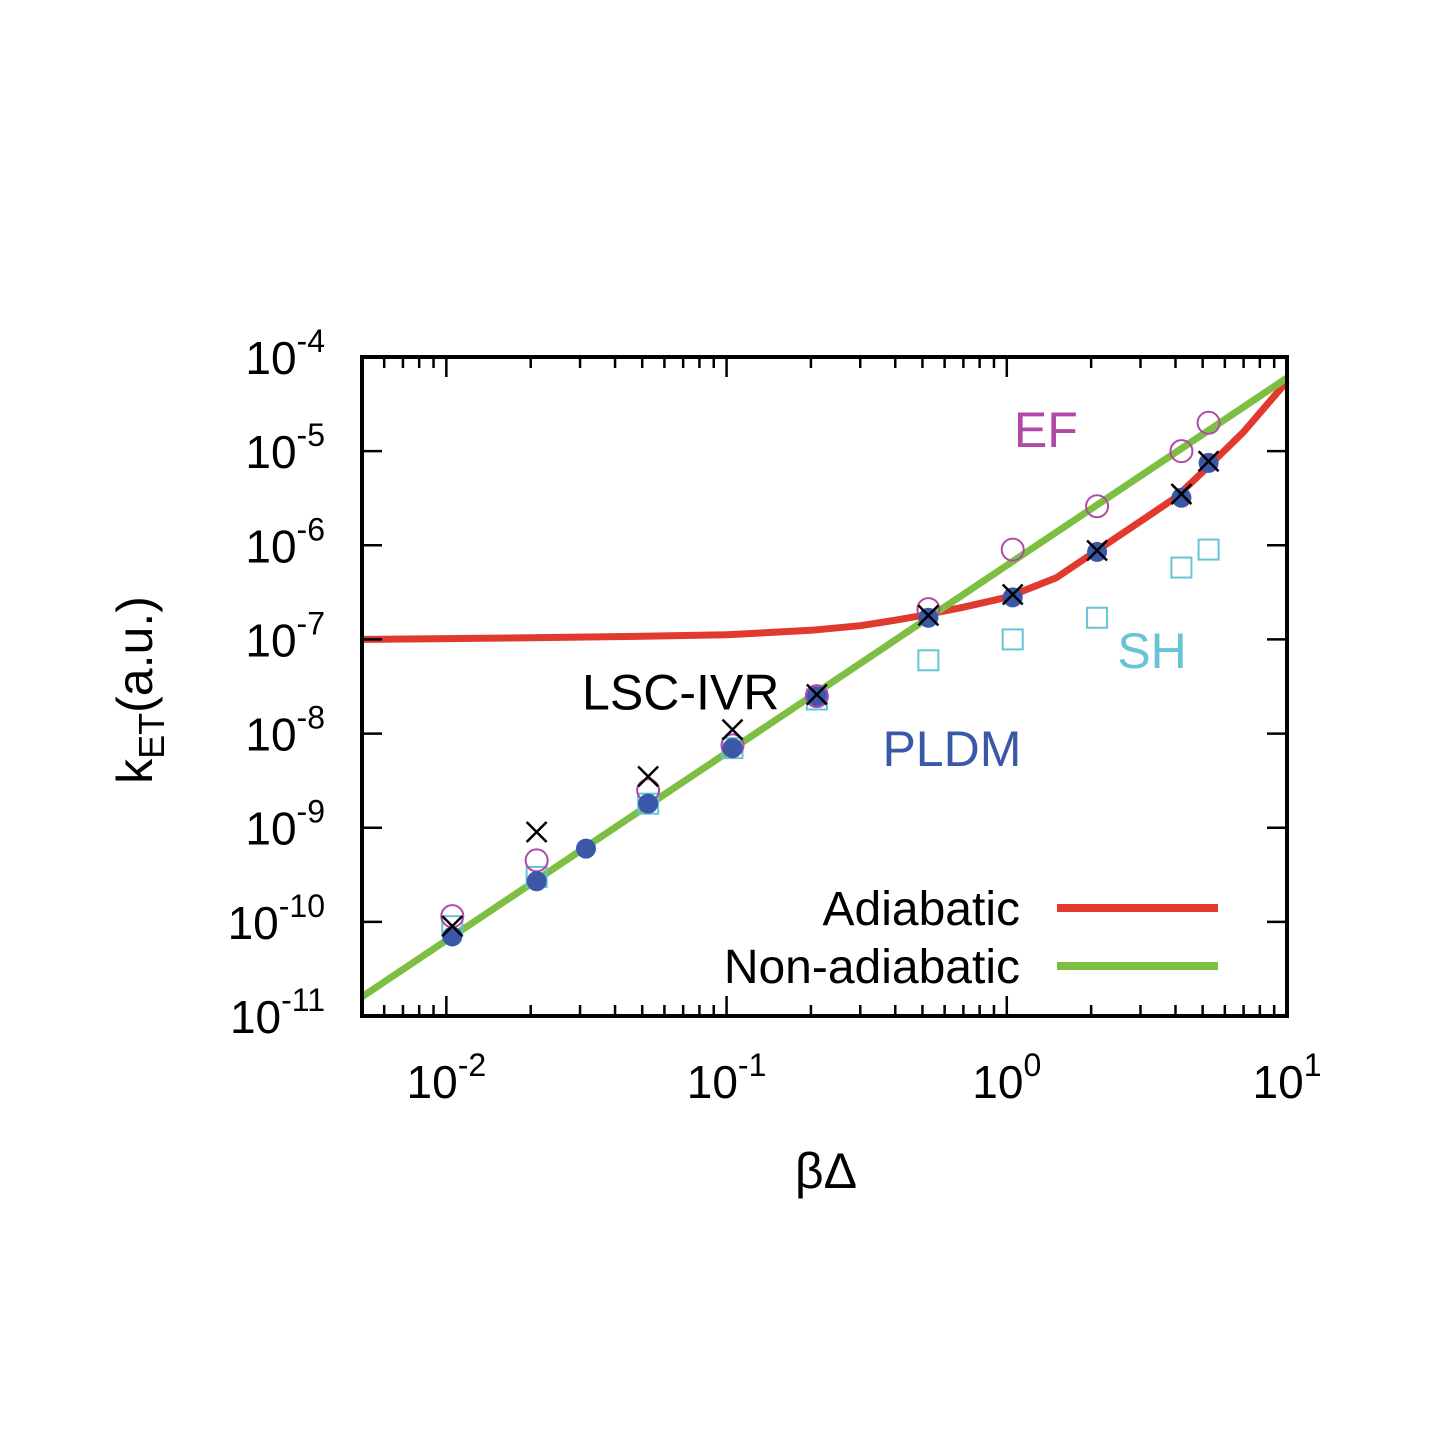  I want to click on y-tick-label: 10⁻⁶, so click(285, 541).